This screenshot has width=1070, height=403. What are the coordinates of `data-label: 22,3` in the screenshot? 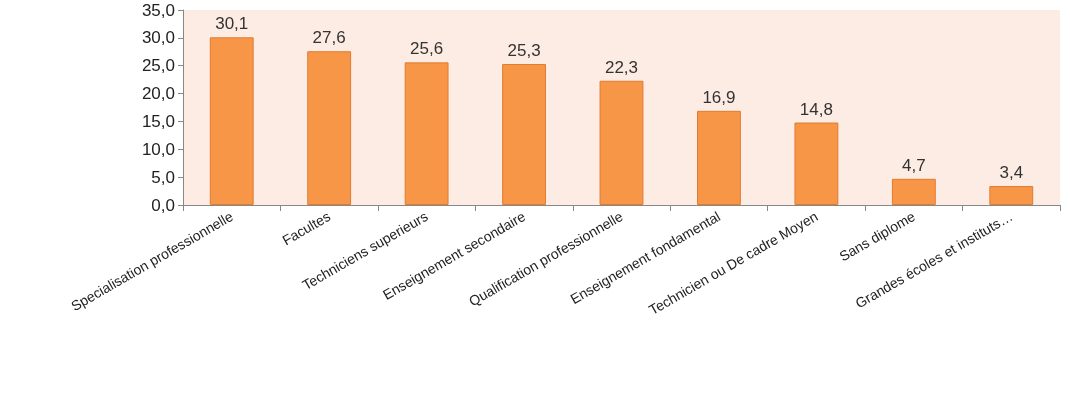 It's located at (621, 67).